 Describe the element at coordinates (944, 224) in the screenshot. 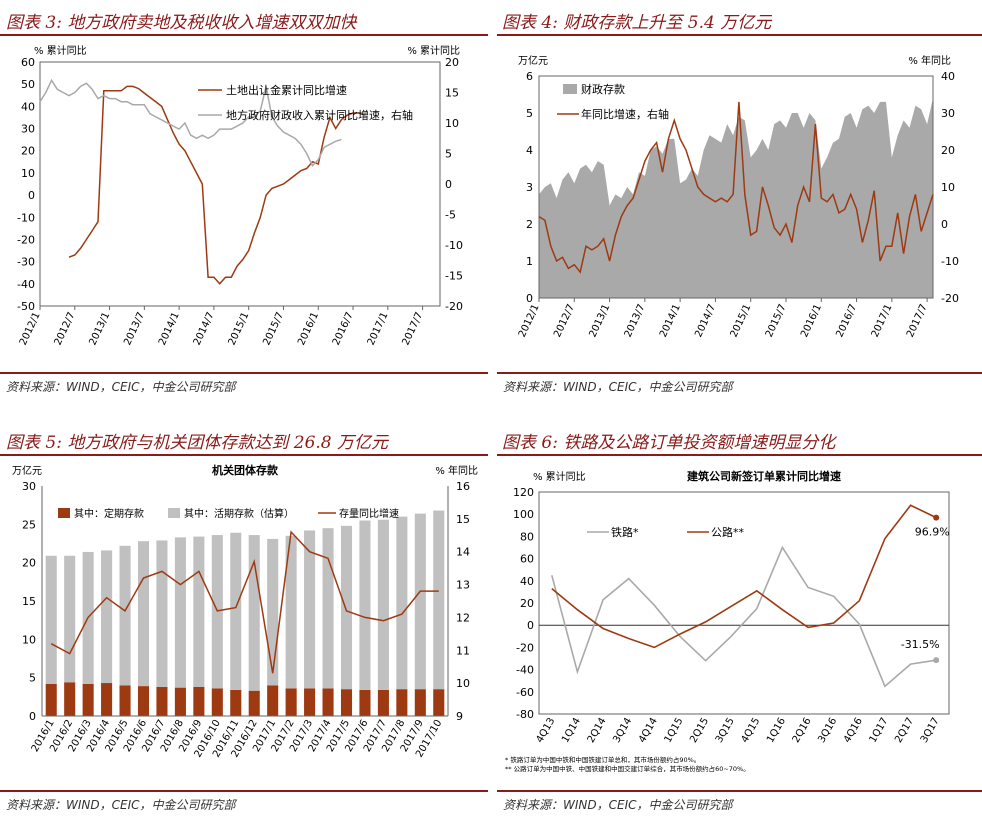

I see `y-right-tick-label: 0` at that location.